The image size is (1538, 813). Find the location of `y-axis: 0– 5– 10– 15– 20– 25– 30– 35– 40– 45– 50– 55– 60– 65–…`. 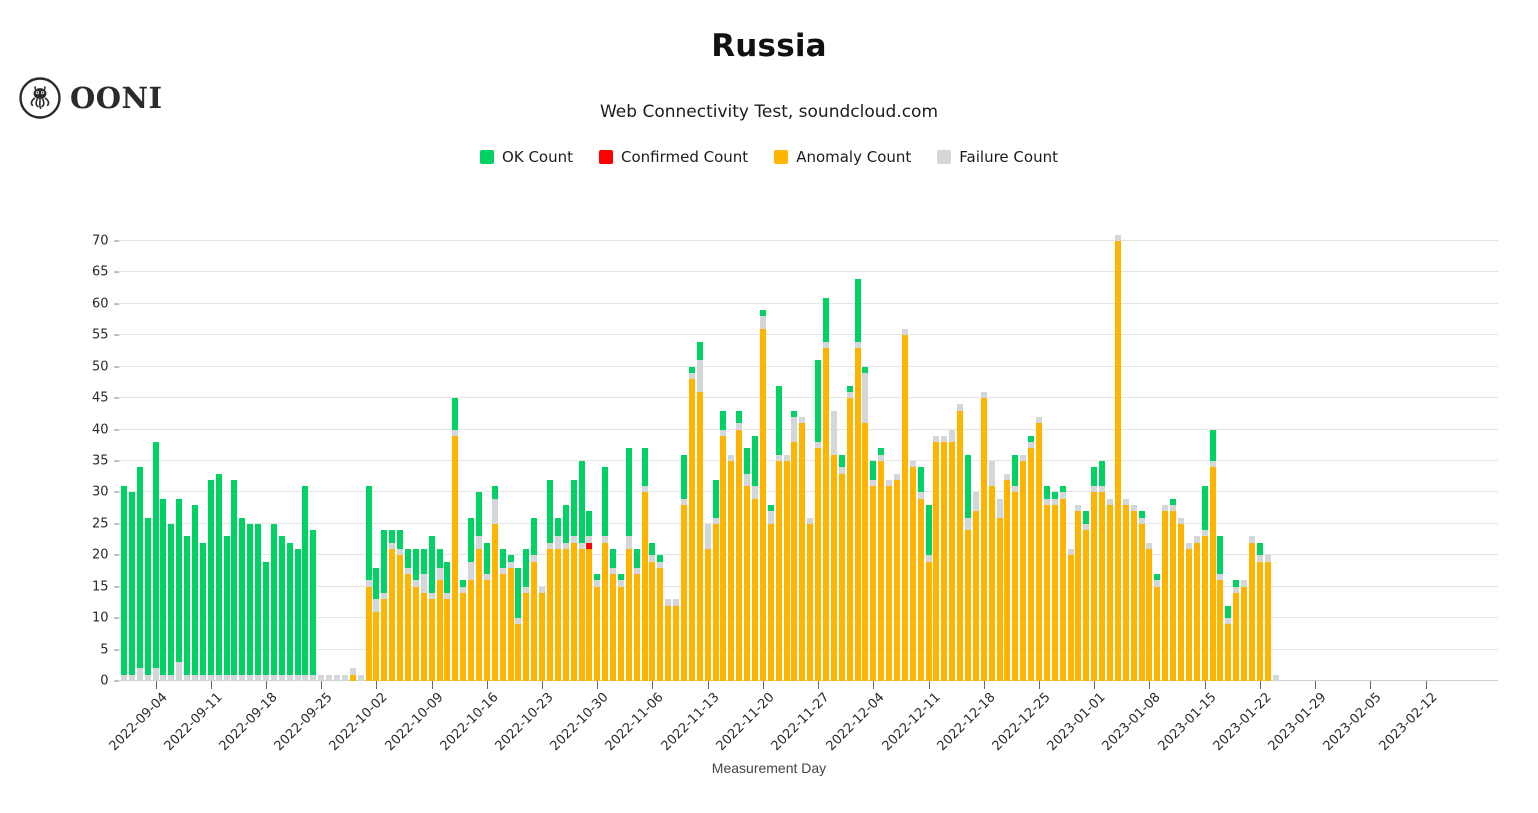

y-axis: 0– 5– 10– 15– 20– 25– 30– 35– 40– 45– 50– 55– 60– 65–… is located at coordinates (90, 461).